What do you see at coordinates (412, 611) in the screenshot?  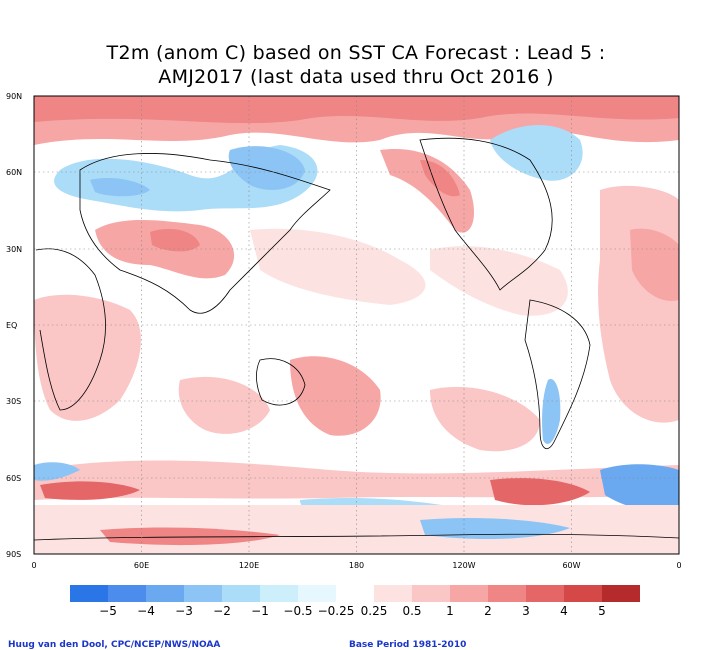 I see `legend-label: 0.5` at bounding box center [412, 611].